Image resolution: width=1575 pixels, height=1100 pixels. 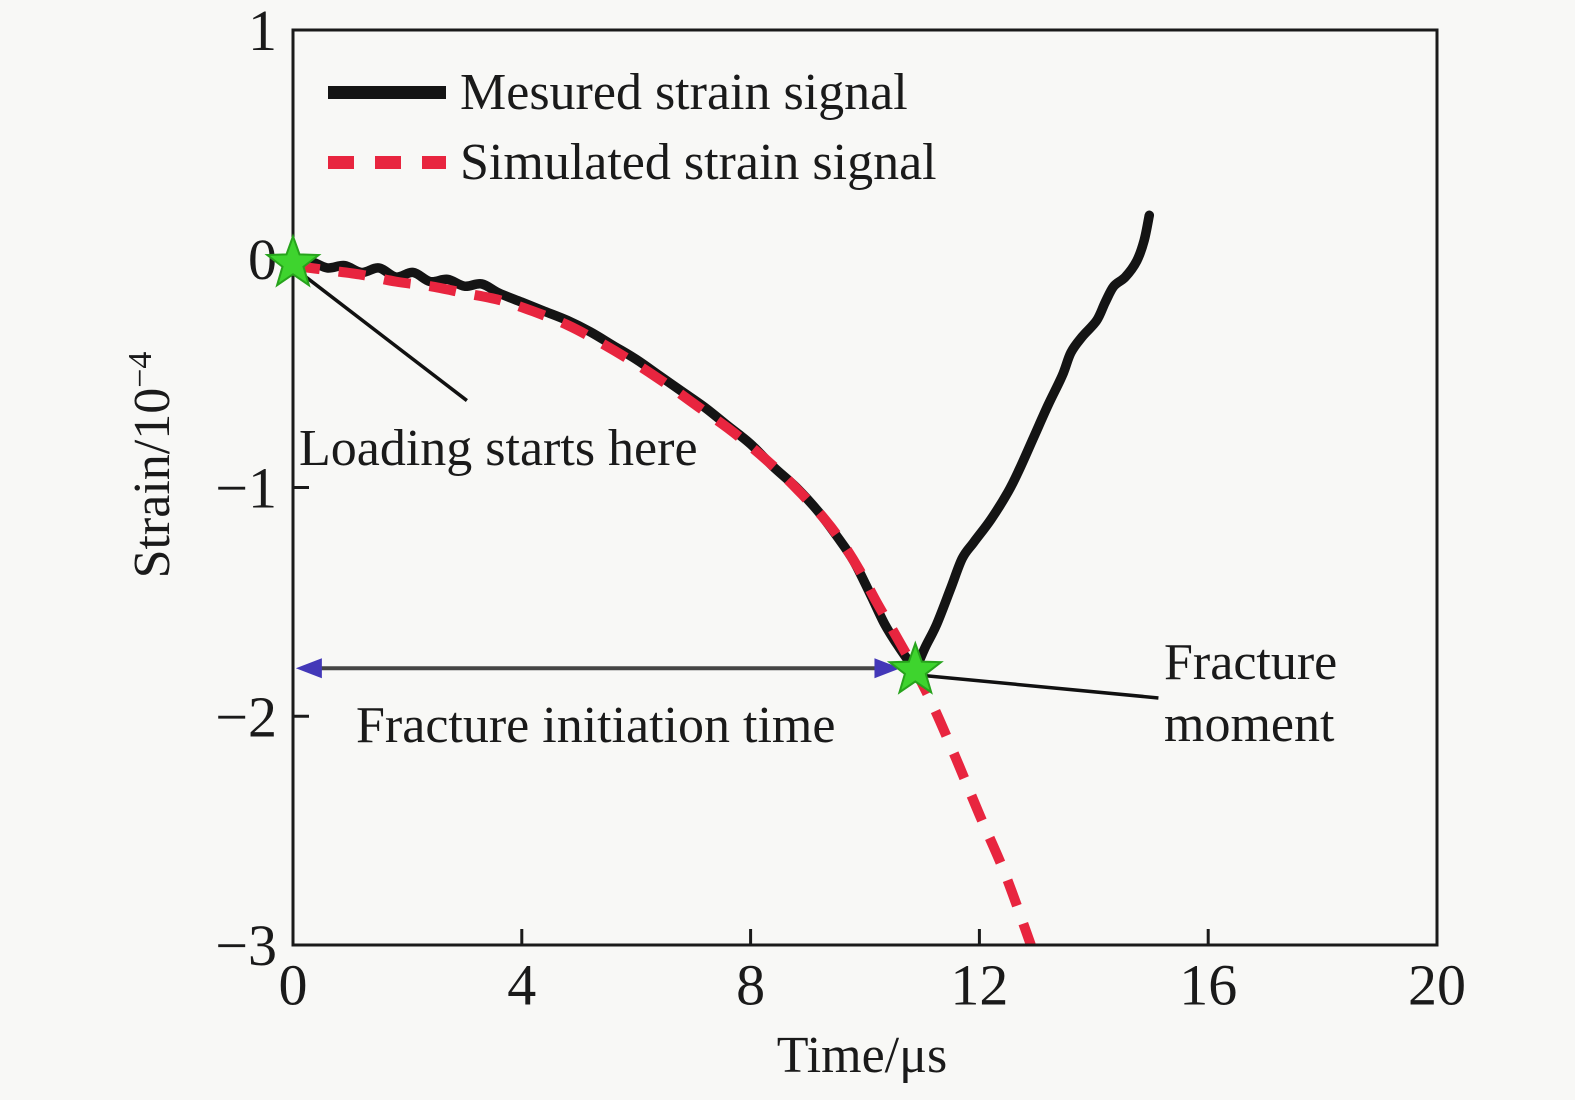 I want to click on arrowhead-right-icon, so click(x=887, y=668).